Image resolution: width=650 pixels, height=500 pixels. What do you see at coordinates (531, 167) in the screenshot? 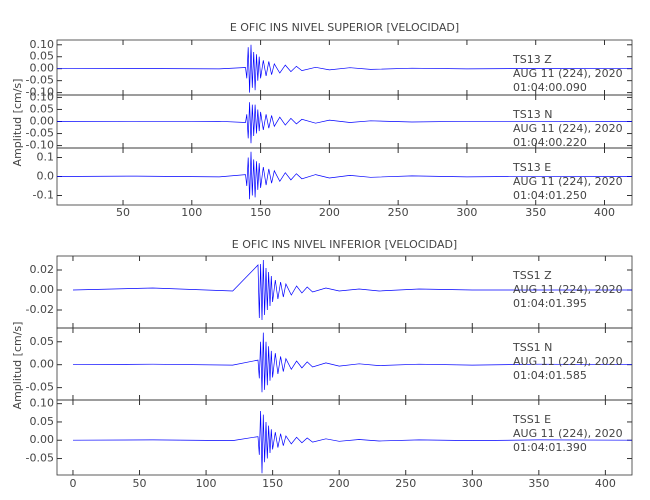
I see `station-label: TS13 E` at bounding box center [531, 167].